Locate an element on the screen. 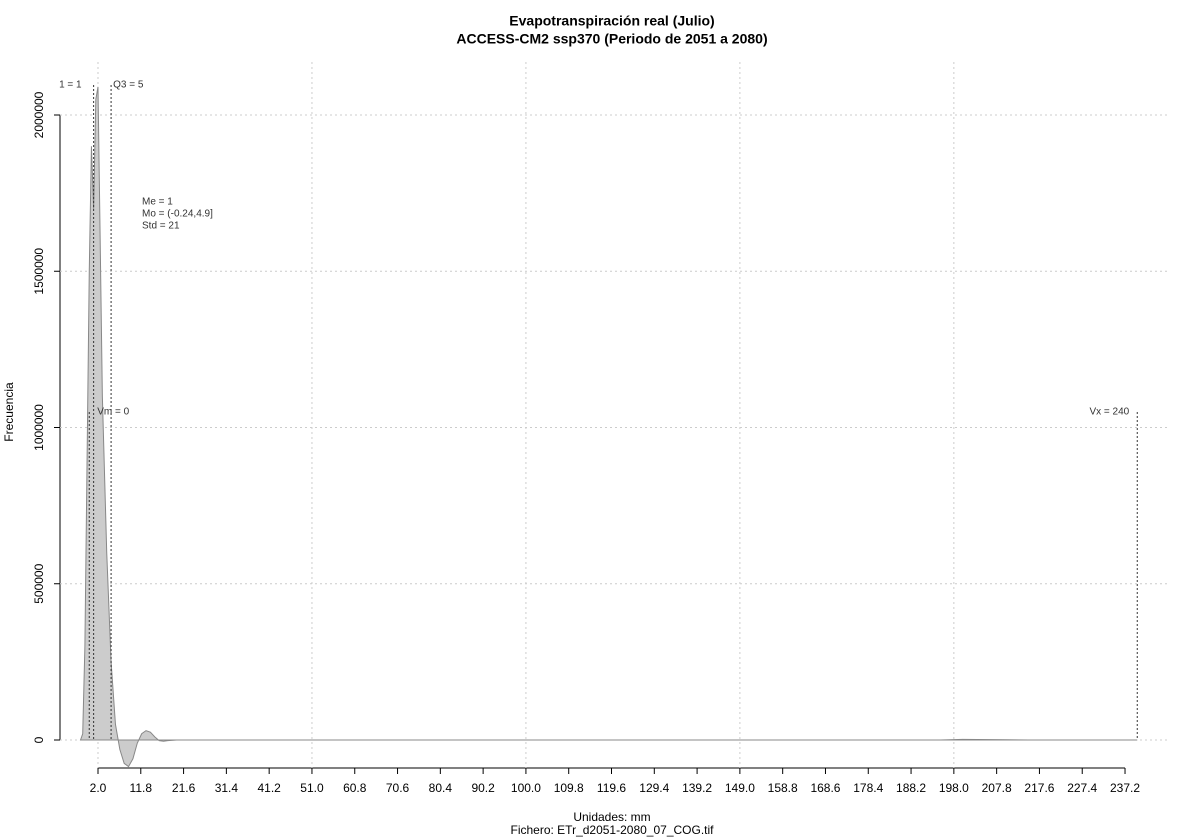  x-tick-label: 109.8 is located at coordinates (569, 788).